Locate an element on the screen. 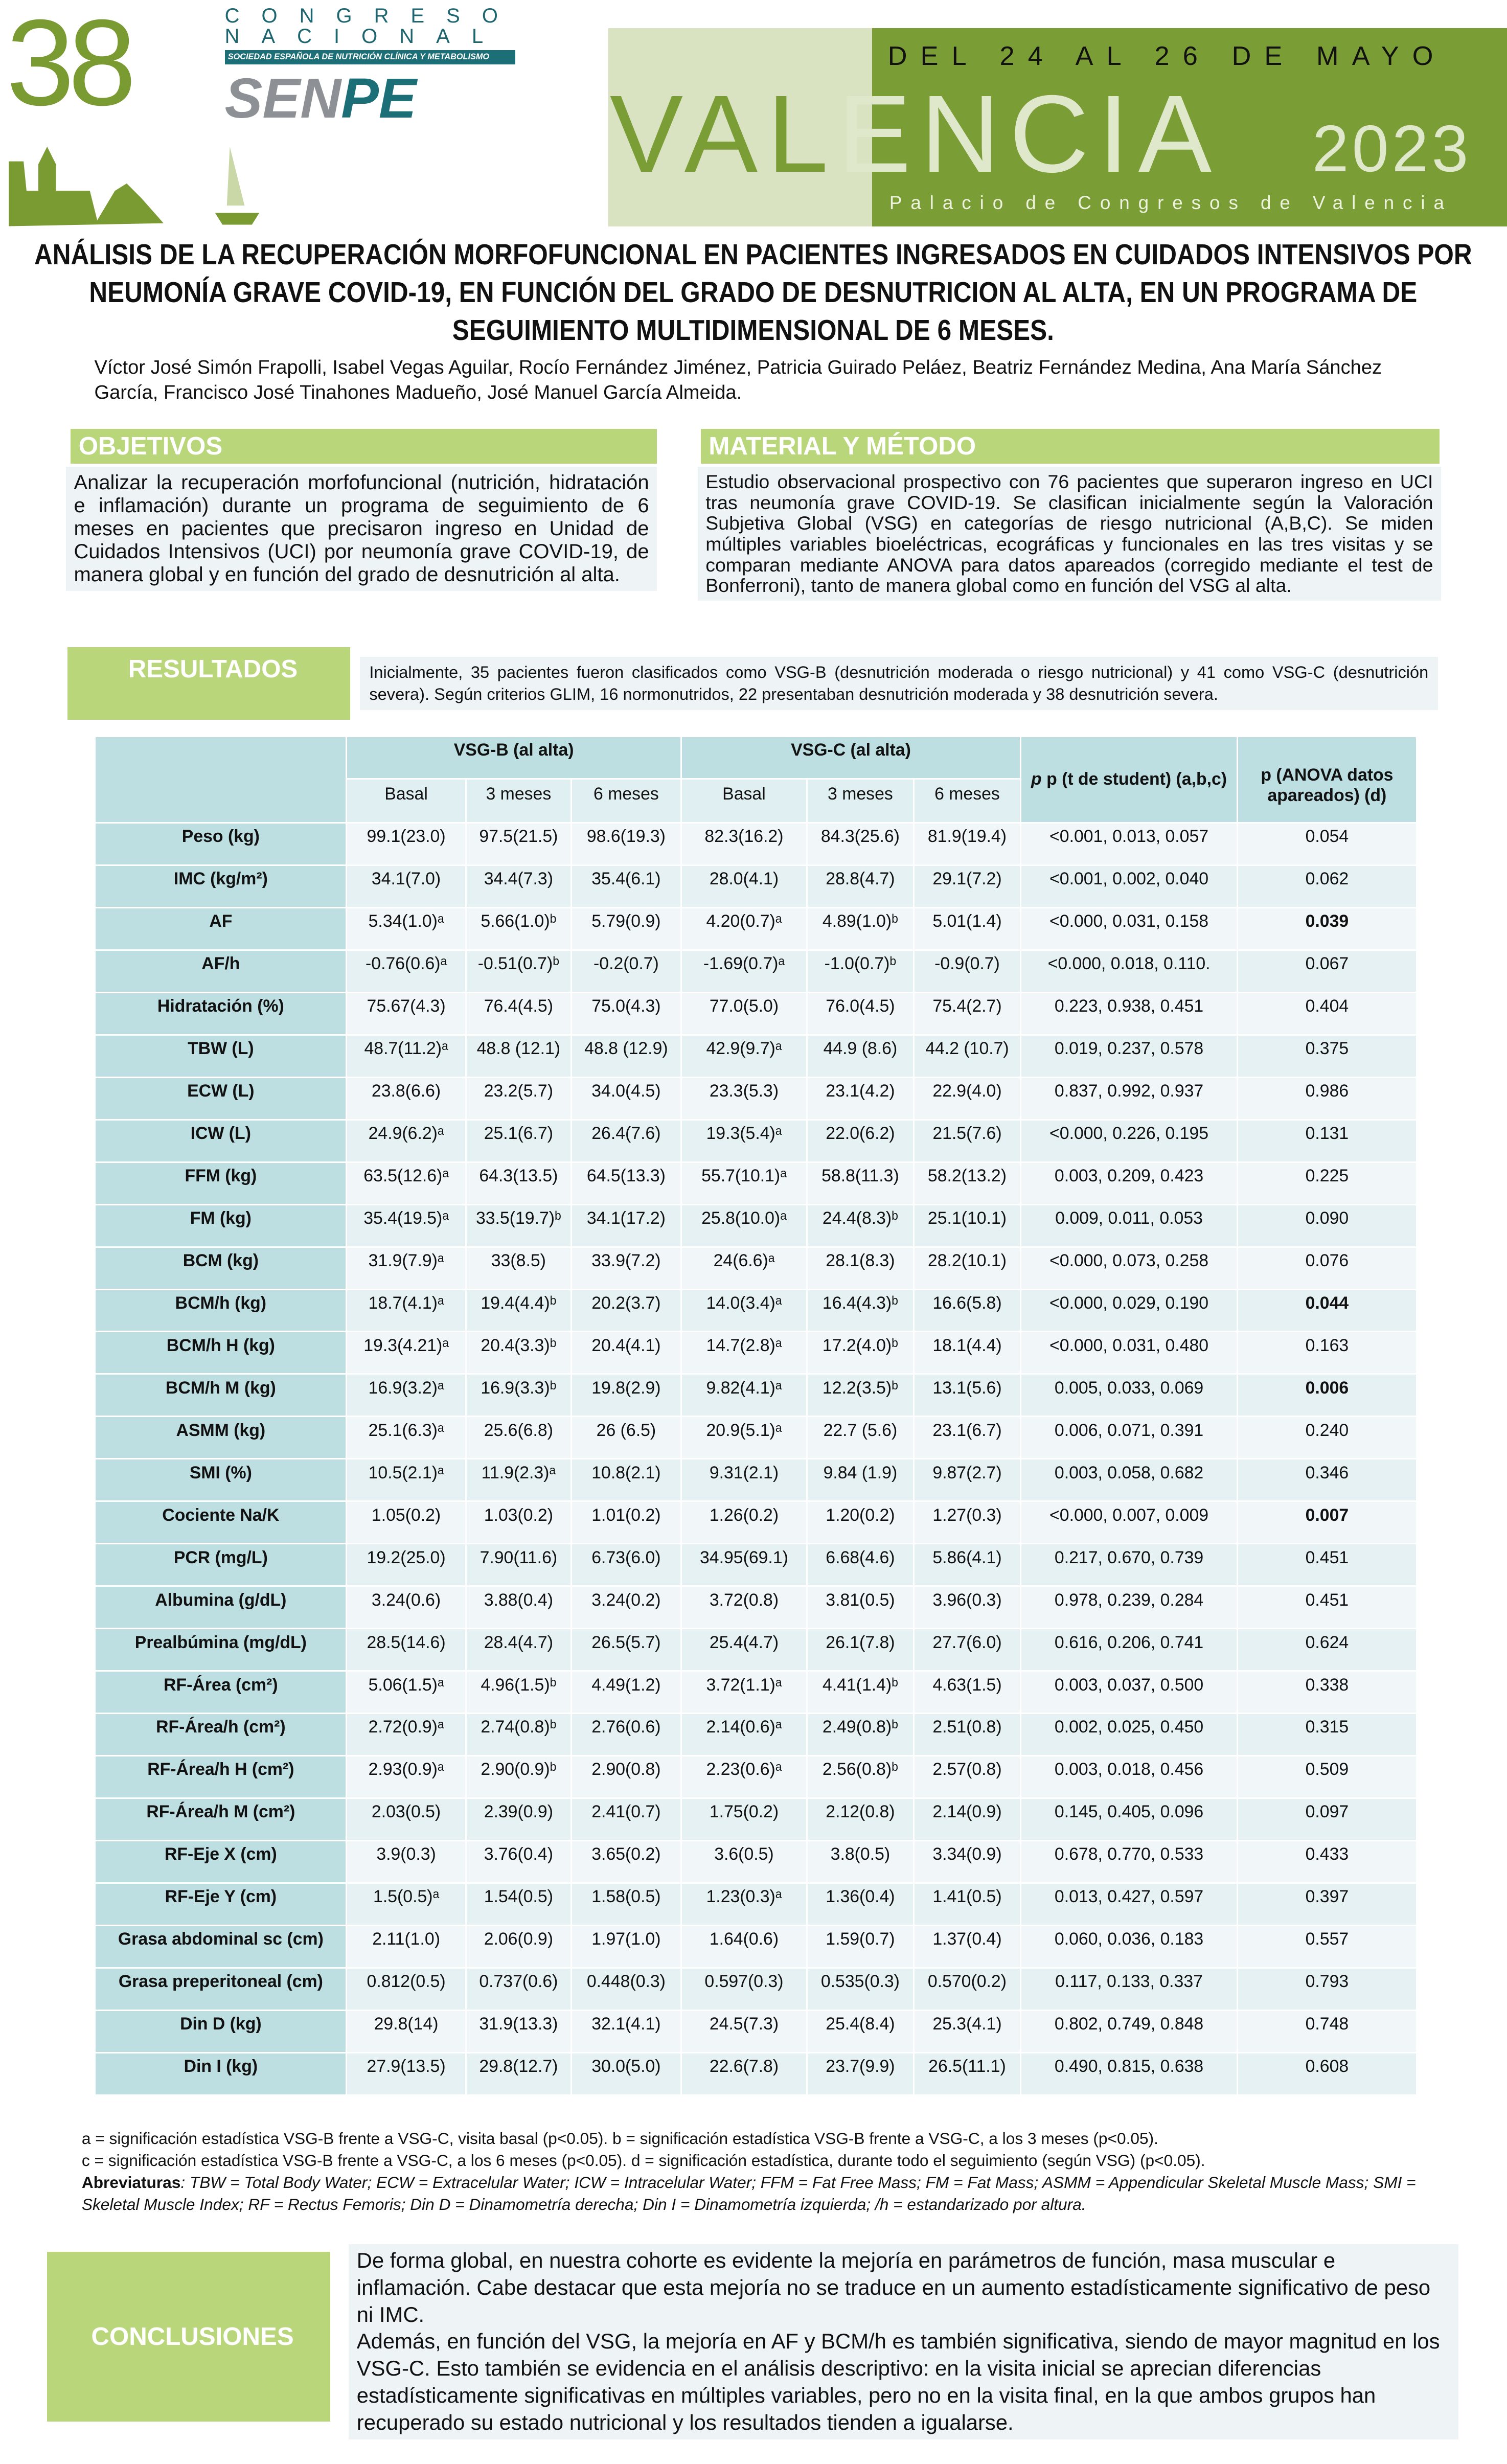 This screenshot has width=1507, height=2464. abbr-label: Abreviaturas is located at coordinates (131, 2182).